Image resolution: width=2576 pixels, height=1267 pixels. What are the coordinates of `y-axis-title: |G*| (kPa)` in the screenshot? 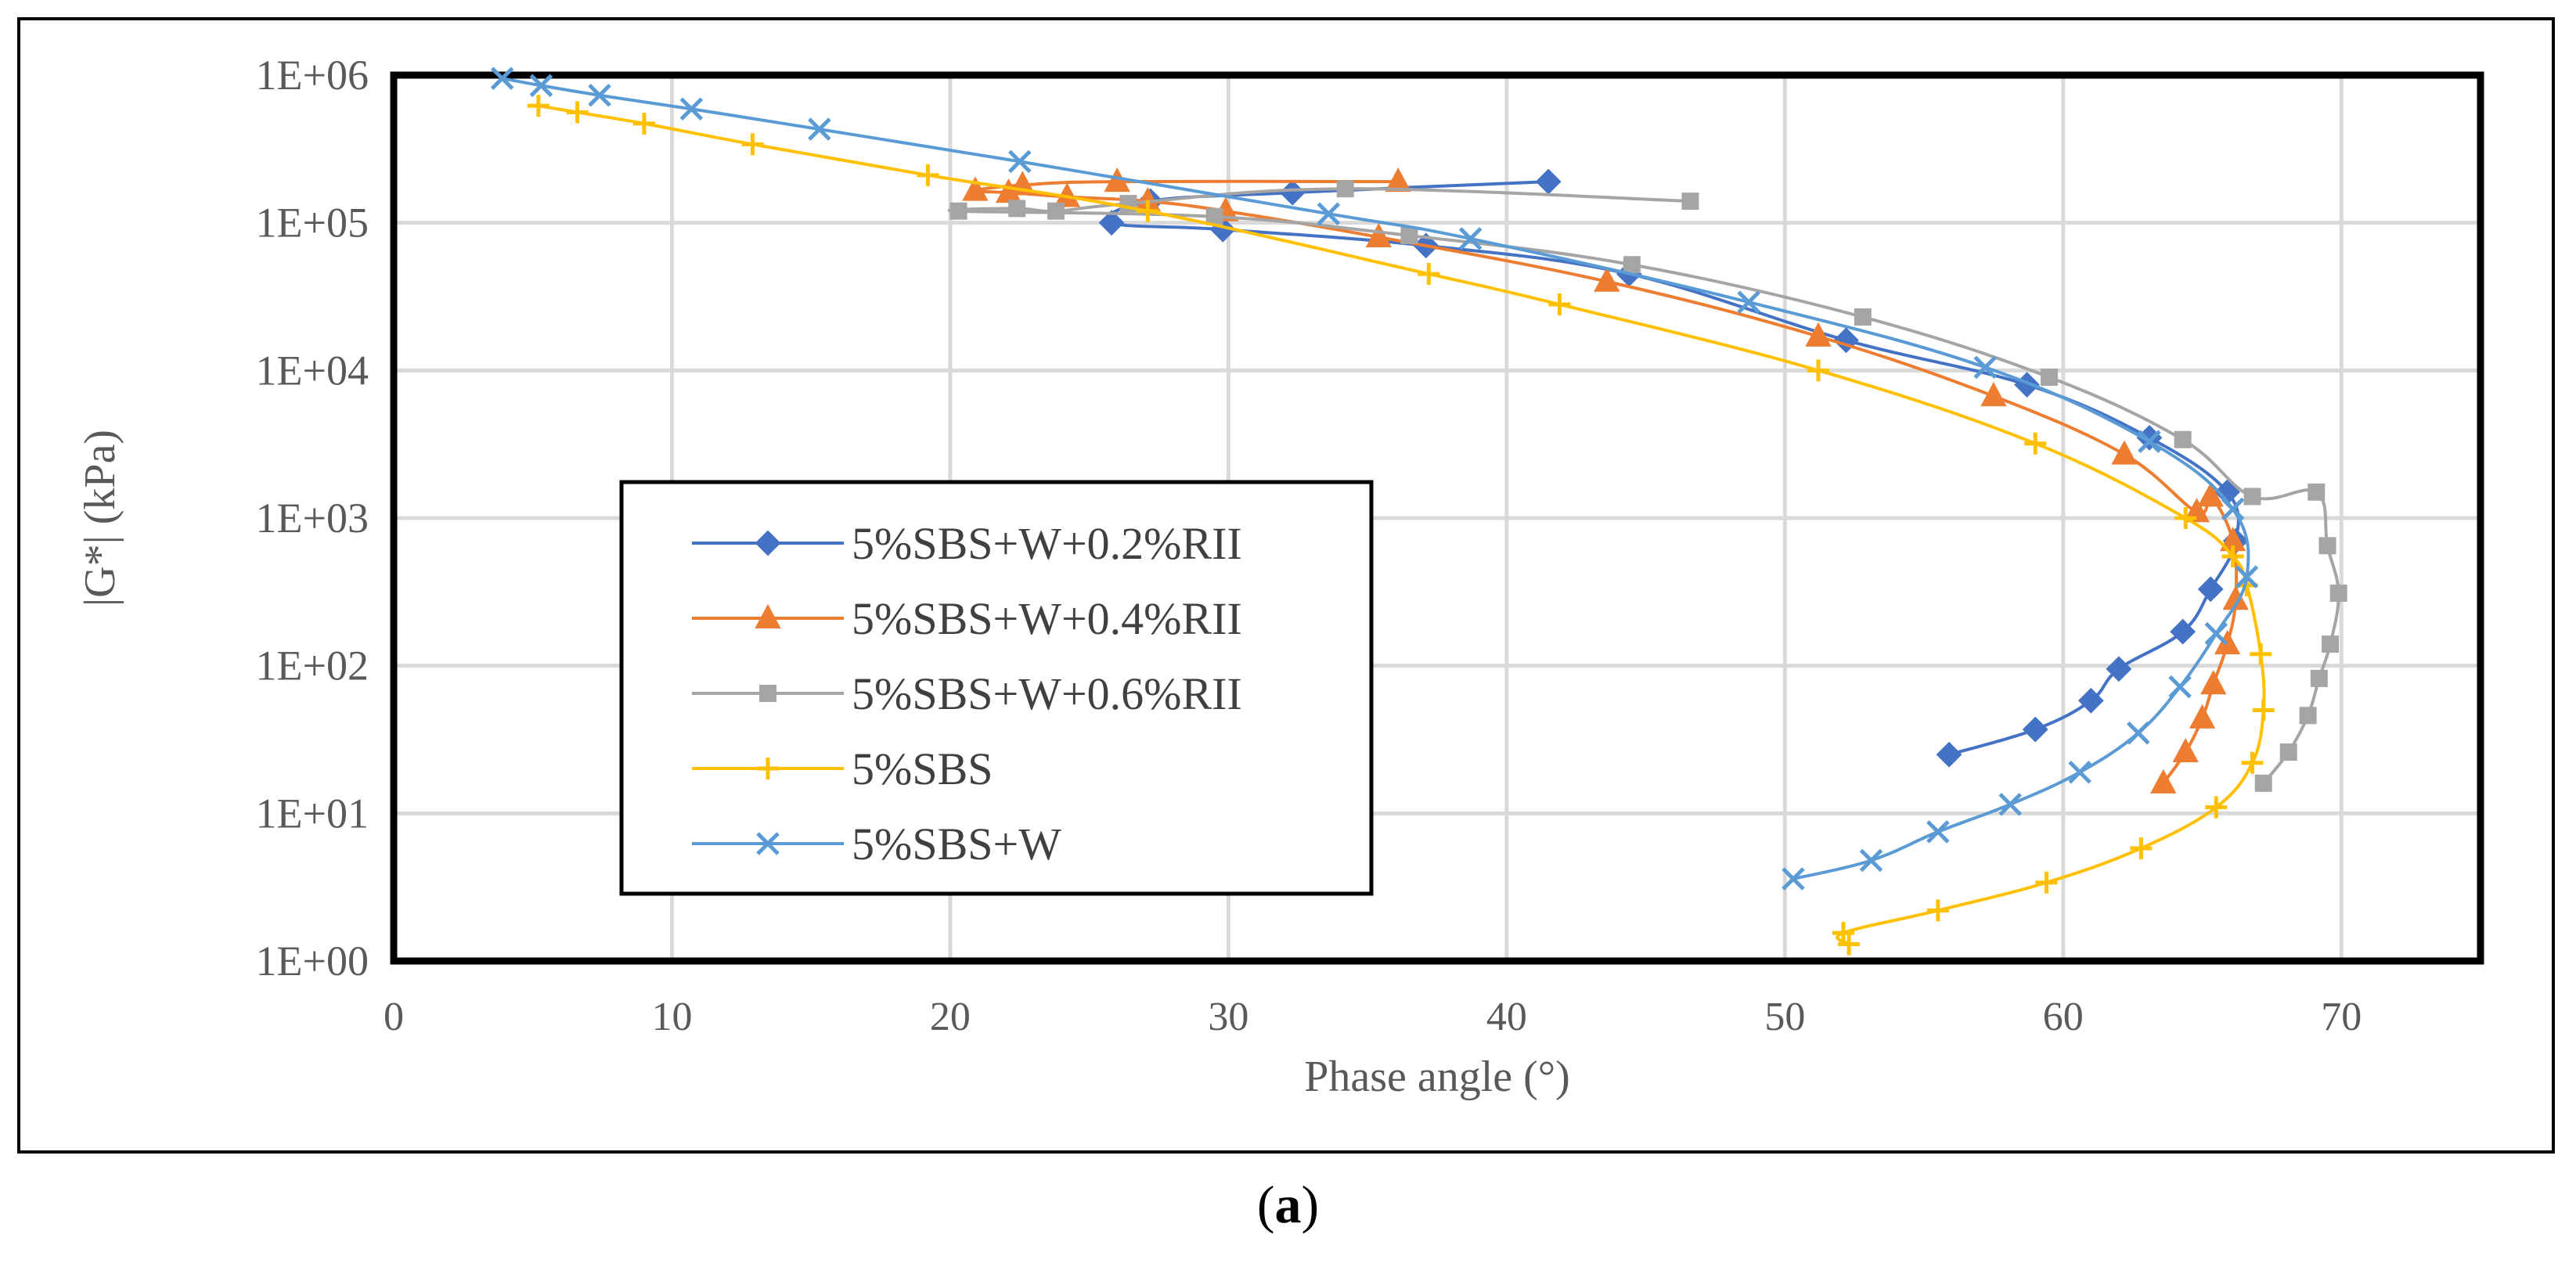 It's located at (100, 518).